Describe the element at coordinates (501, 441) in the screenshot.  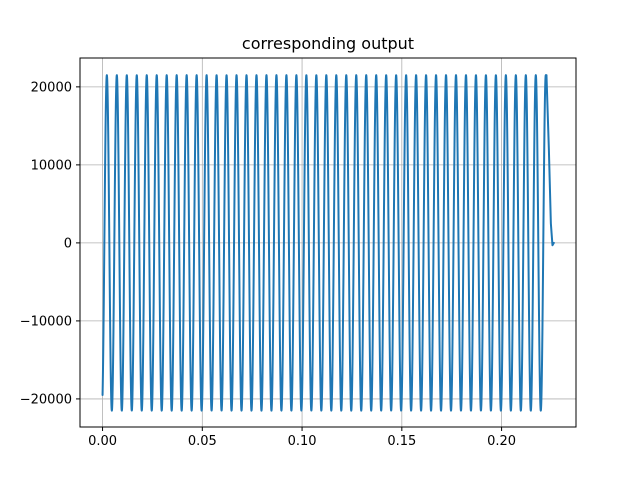
I see `x-tick-label: 0.20` at that location.